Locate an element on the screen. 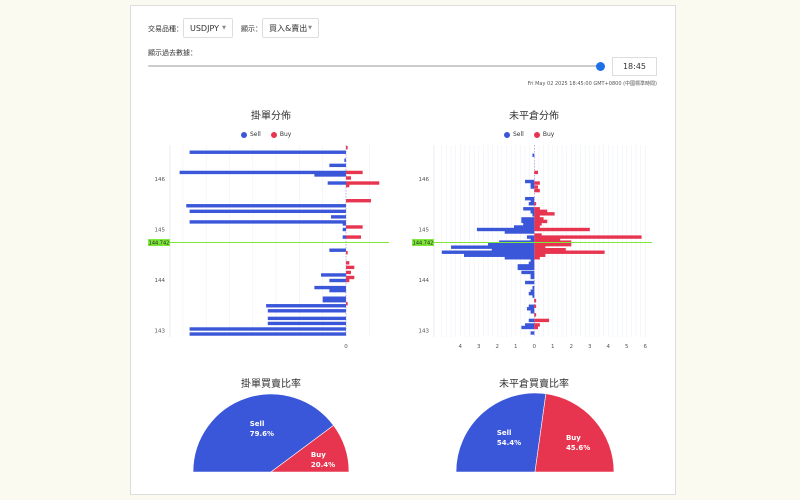 This screenshot has width=800, height=500. y-tick-label: 144 is located at coordinates (424, 281).